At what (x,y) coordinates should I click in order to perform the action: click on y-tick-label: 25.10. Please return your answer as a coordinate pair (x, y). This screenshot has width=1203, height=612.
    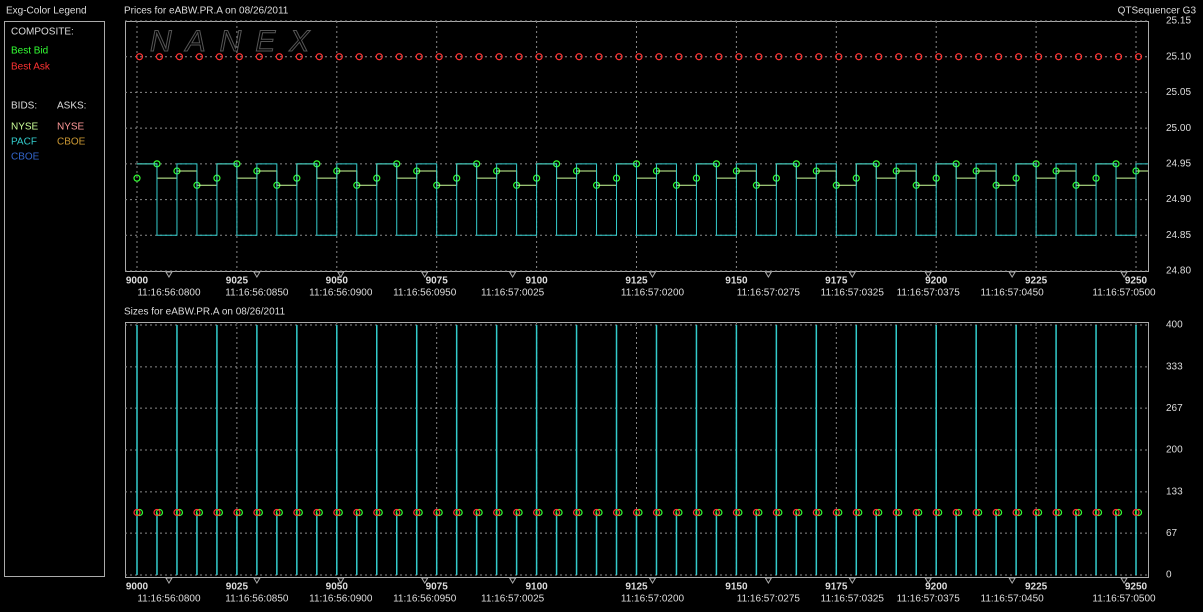
    Looking at the image, I should click on (1178, 56).